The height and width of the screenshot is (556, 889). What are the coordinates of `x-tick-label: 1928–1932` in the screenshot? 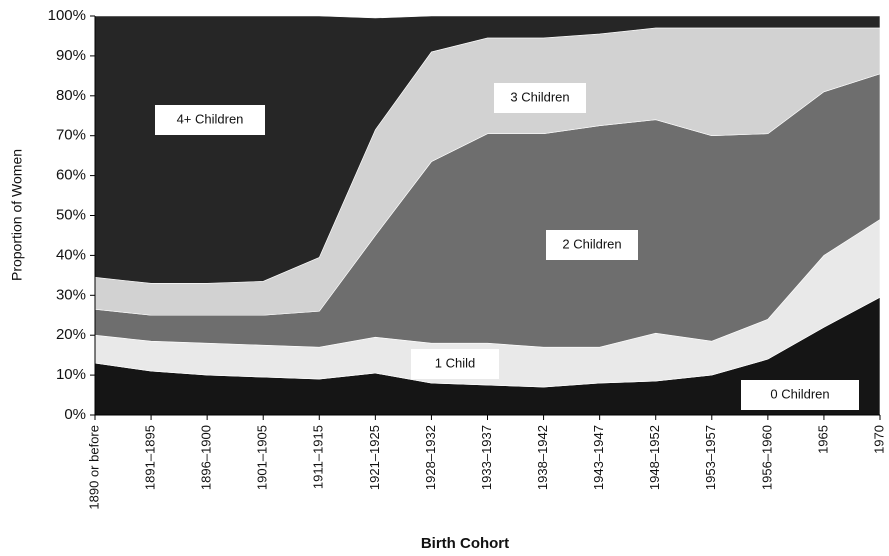 It's located at (430, 457).